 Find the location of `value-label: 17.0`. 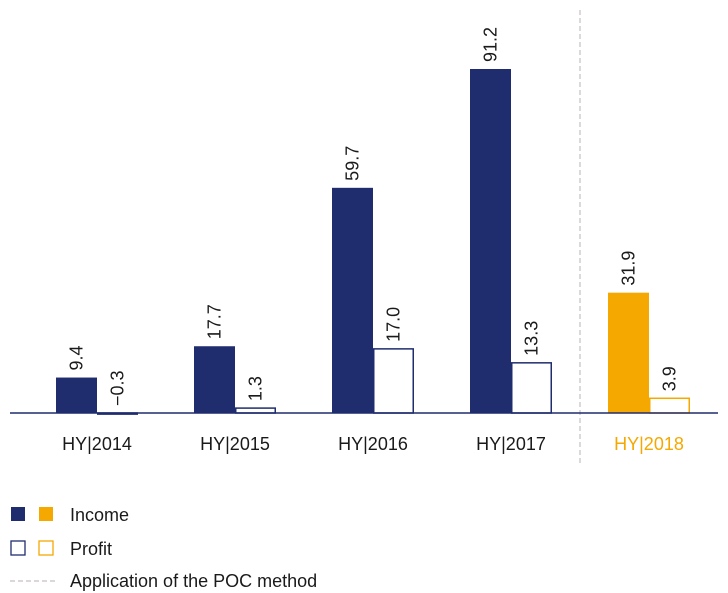

value-label: 17.0 is located at coordinates (394, 324).